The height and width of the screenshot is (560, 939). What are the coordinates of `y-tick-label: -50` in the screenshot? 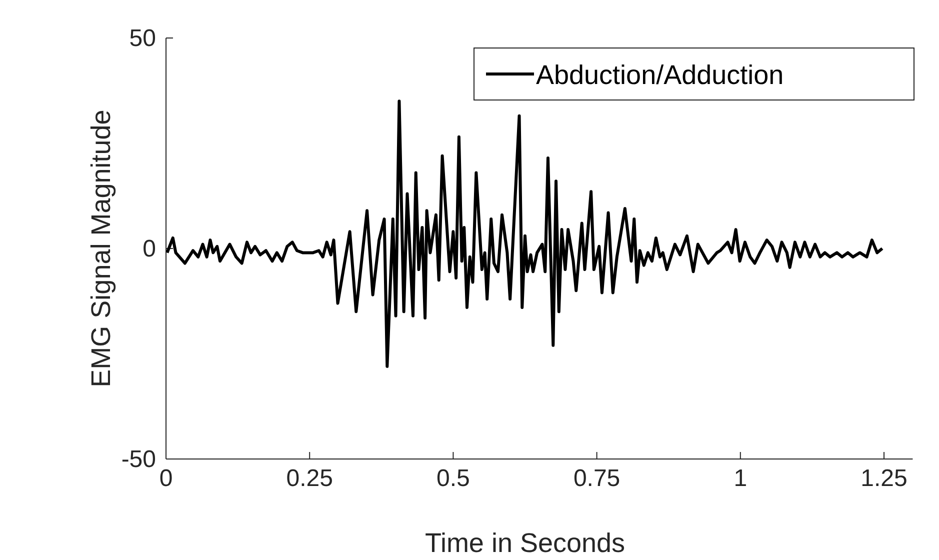 It's located at (138, 459).